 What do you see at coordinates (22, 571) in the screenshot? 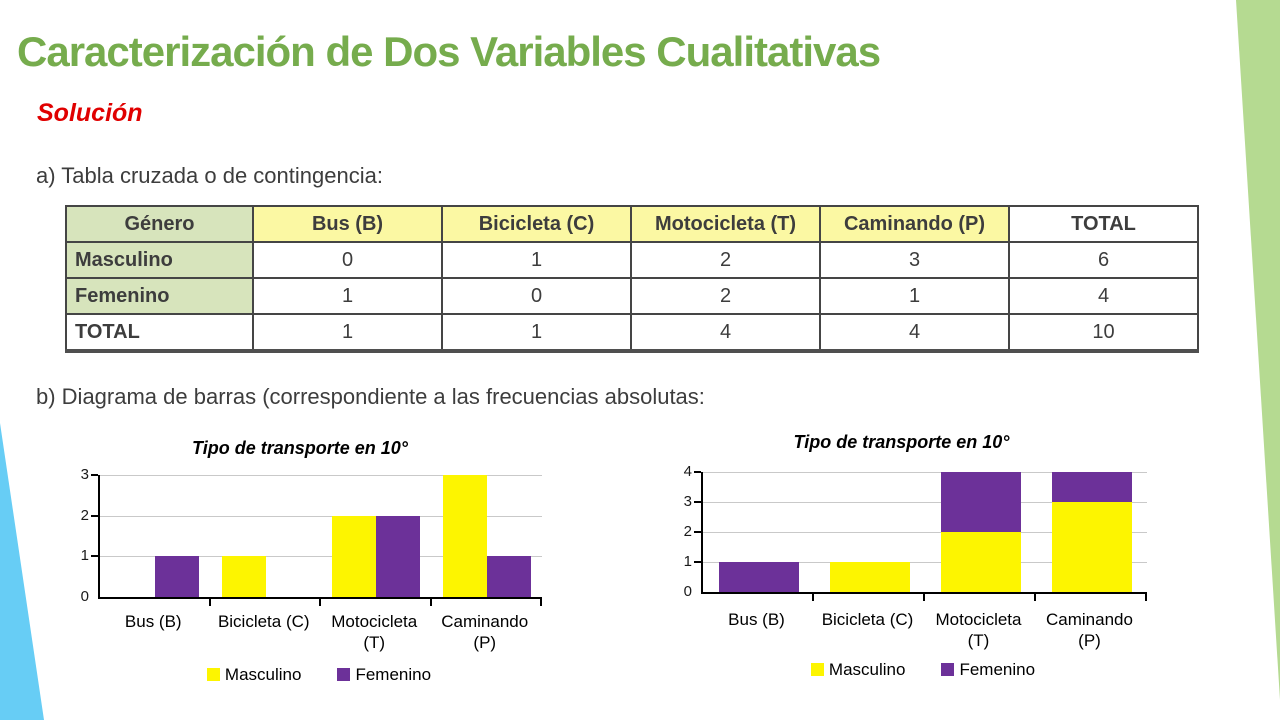
I see `blue-corner-decoration` at bounding box center [22, 571].